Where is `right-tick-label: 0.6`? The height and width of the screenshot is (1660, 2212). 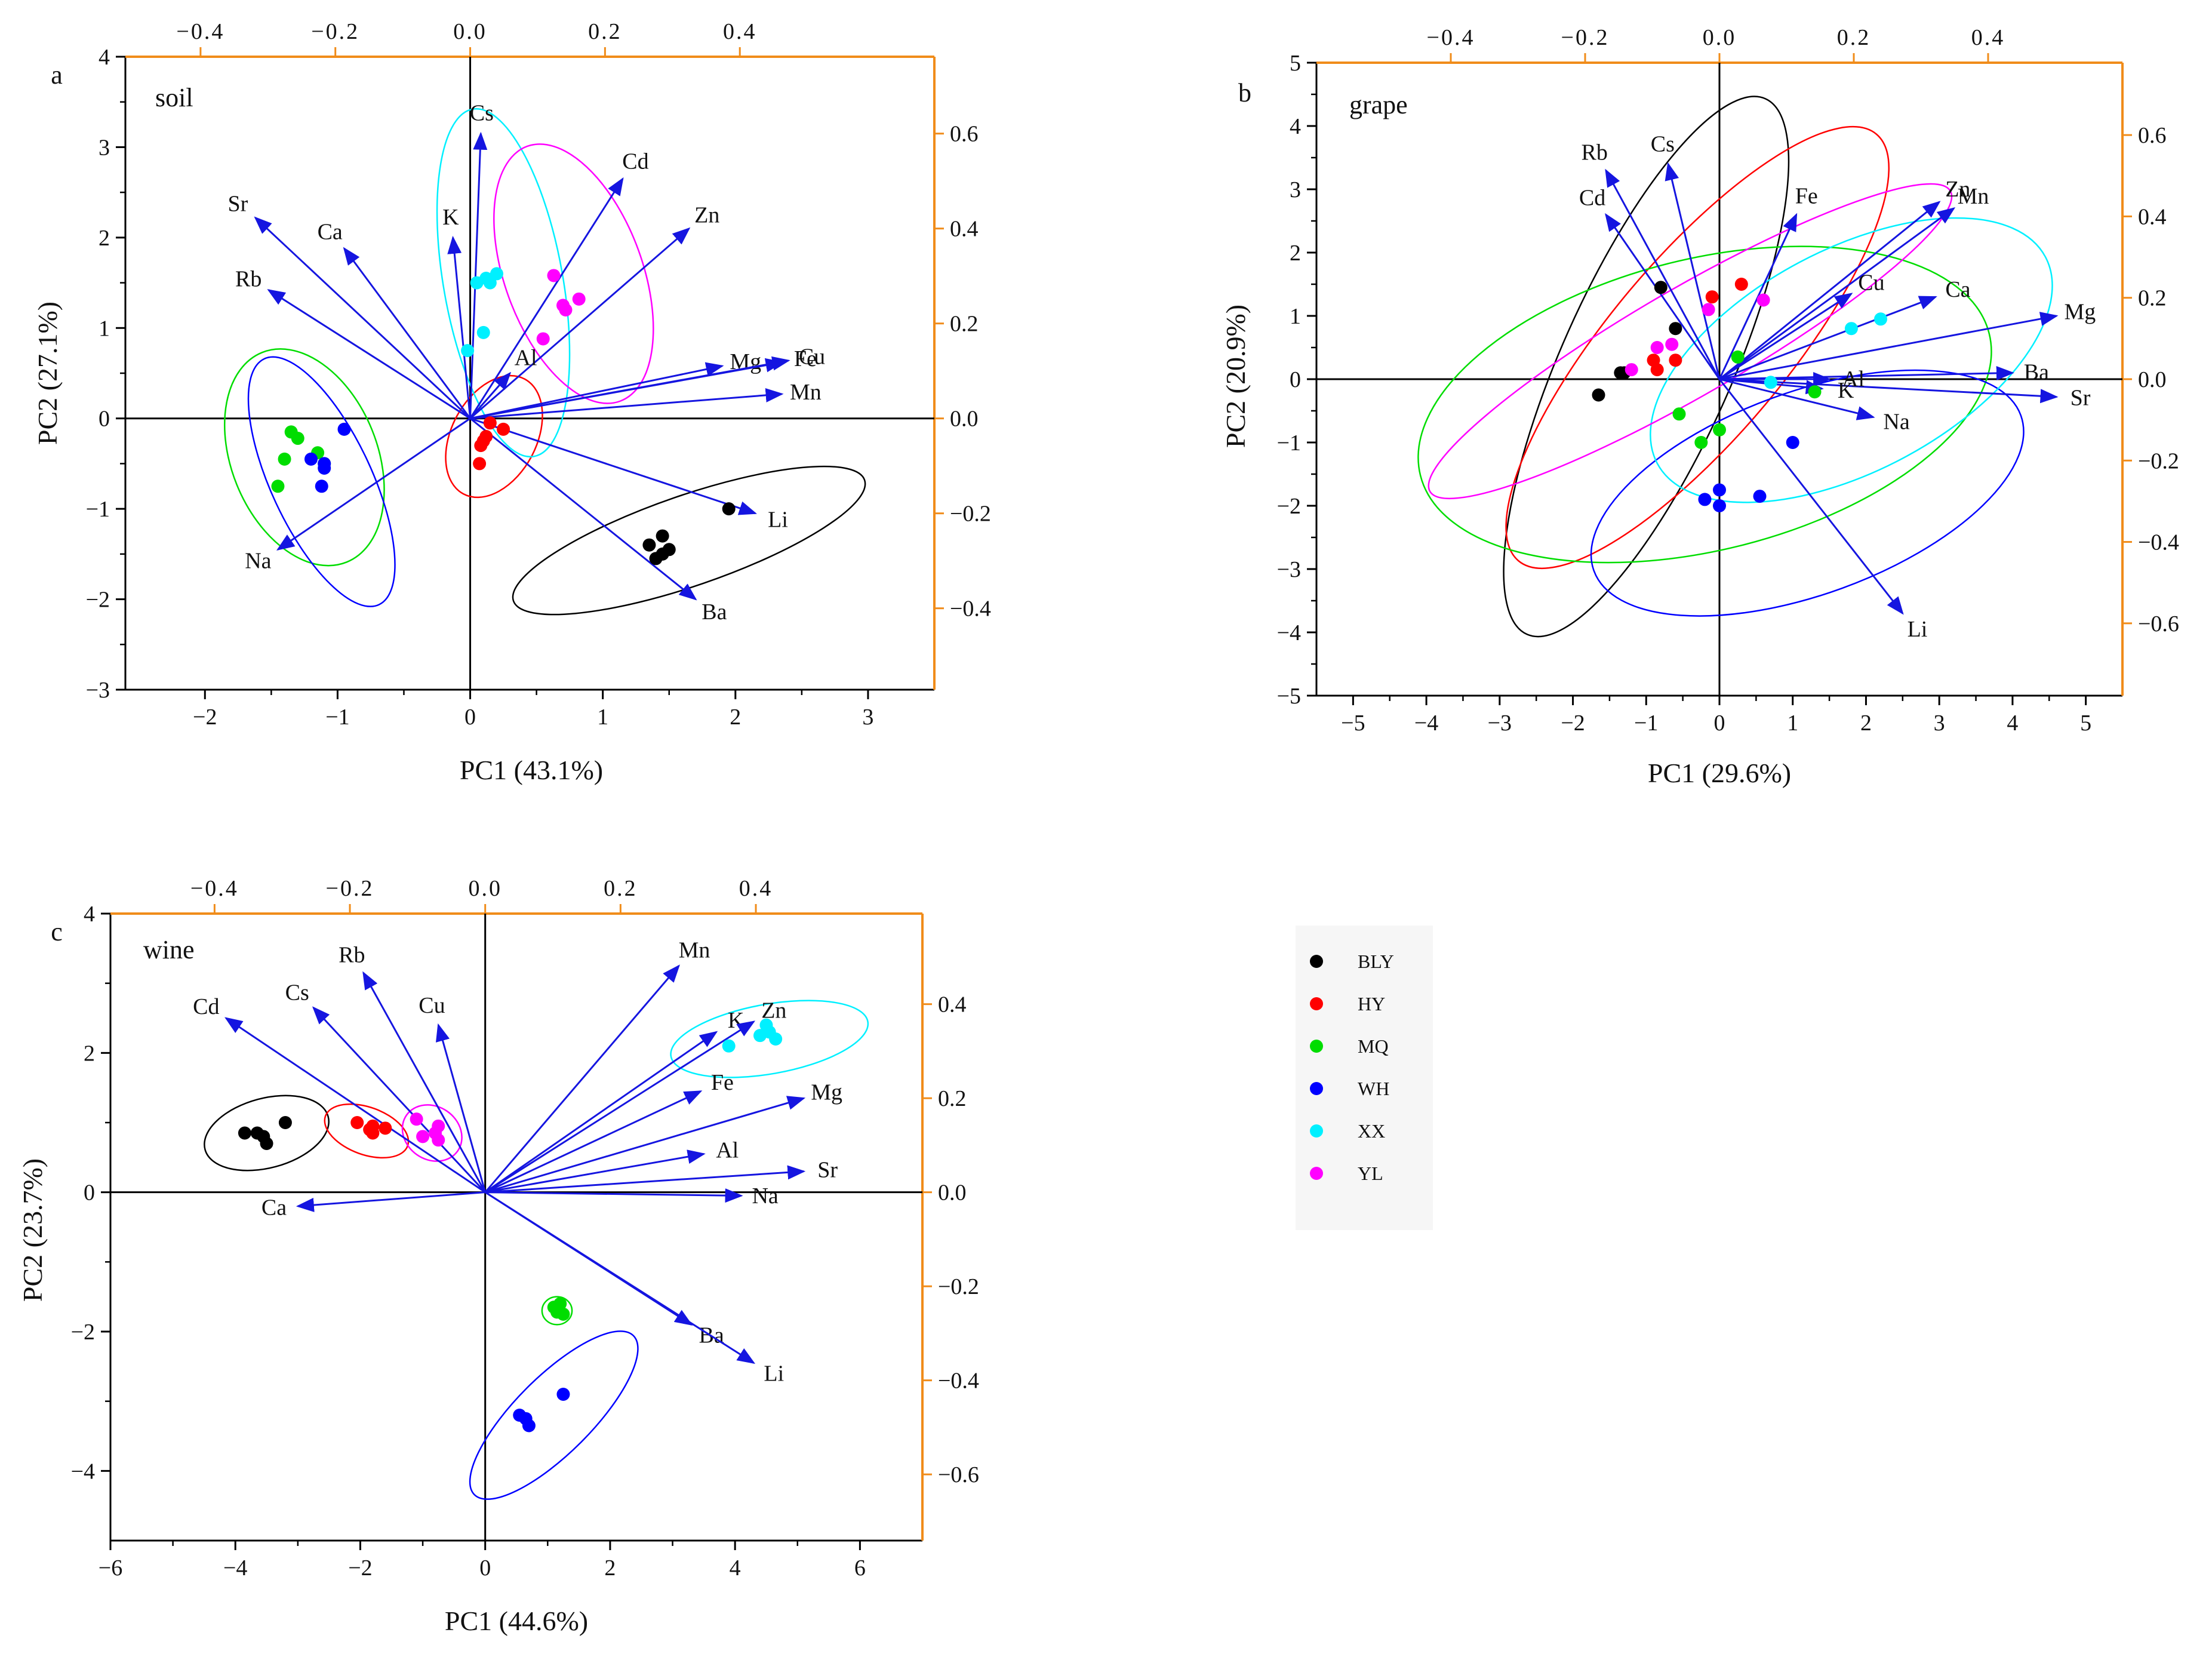 right-tick-label: 0.6 is located at coordinates (964, 134).